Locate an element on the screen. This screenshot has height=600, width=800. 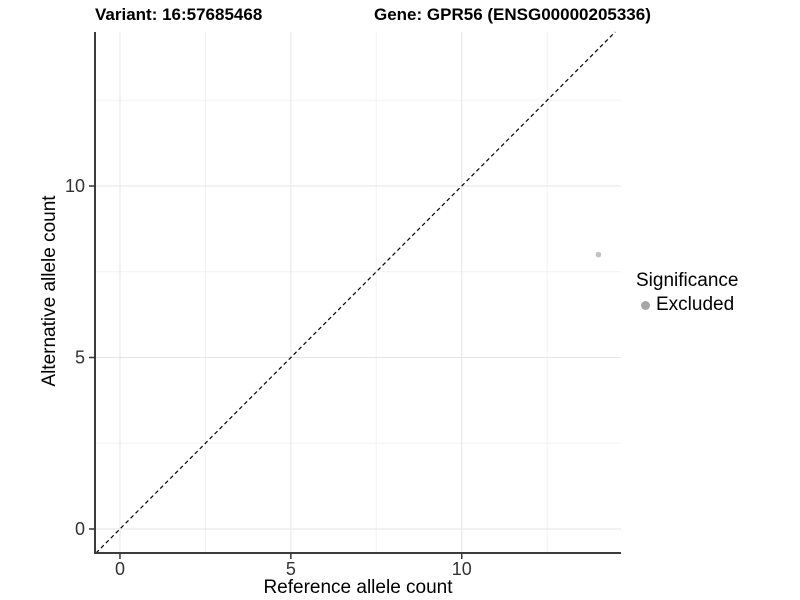
x-tick-label: 0 is located at coordinates (120, 569).